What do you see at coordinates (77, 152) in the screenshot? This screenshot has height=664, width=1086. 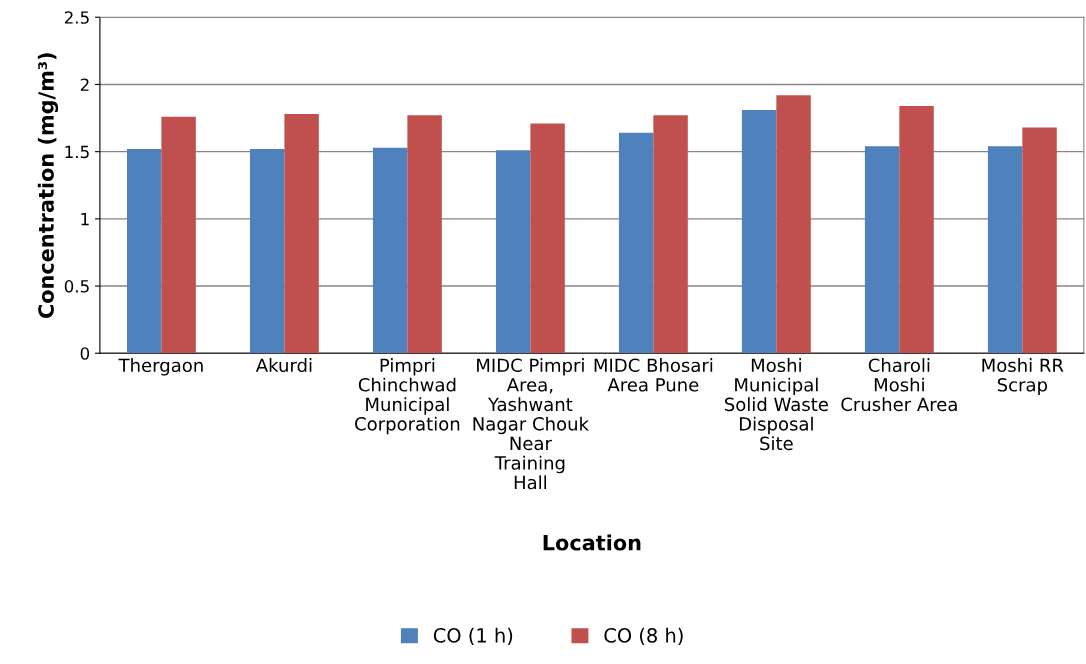 I see `y-tick-label: 1.5` at bounding box center [77, 152].